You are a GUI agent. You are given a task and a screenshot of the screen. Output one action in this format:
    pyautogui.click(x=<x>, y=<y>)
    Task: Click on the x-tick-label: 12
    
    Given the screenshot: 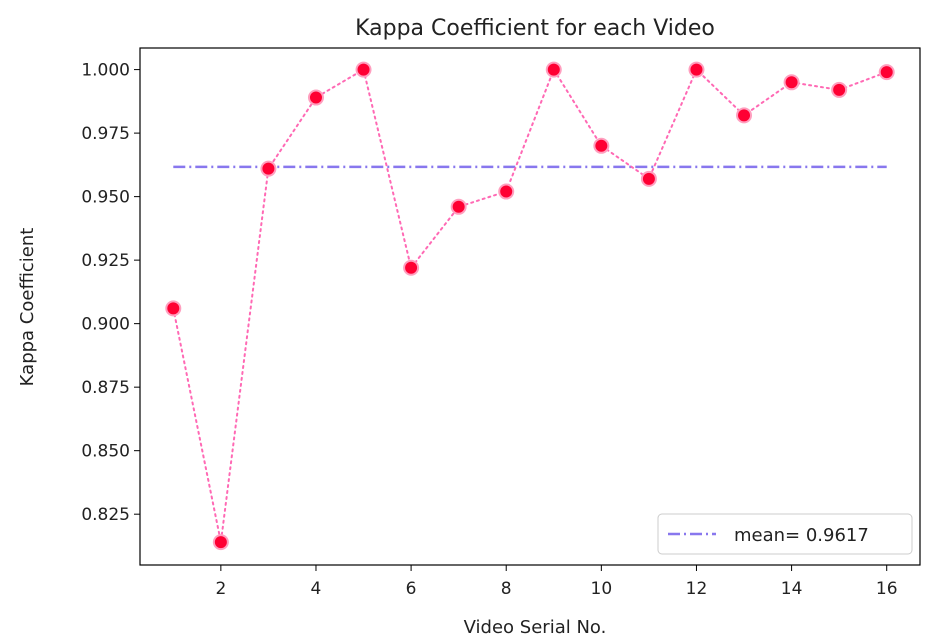 What is the action you would take?
    pyautogui.click(x=697, y=589)
    